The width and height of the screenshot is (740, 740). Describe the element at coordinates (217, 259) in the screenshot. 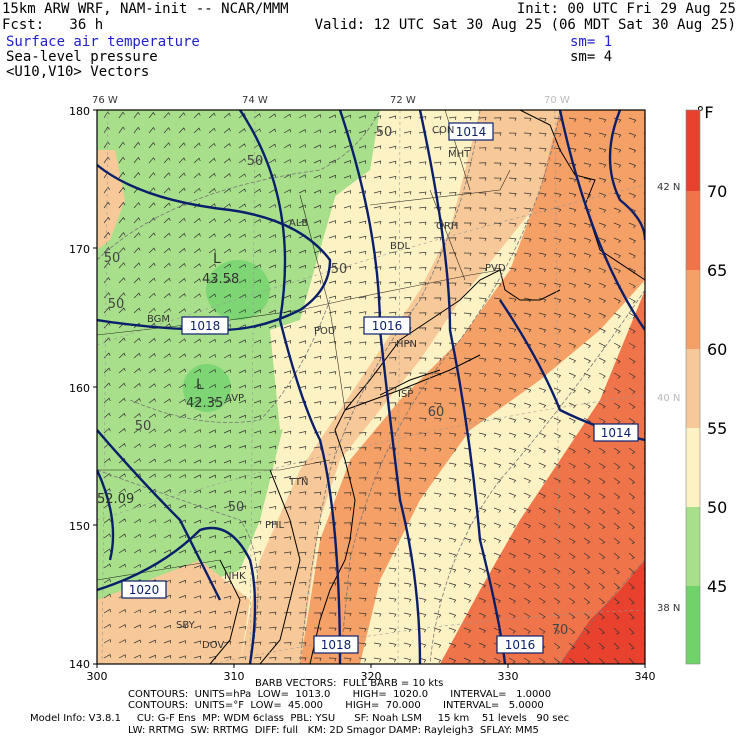

I see `low-mark: L` at that location.